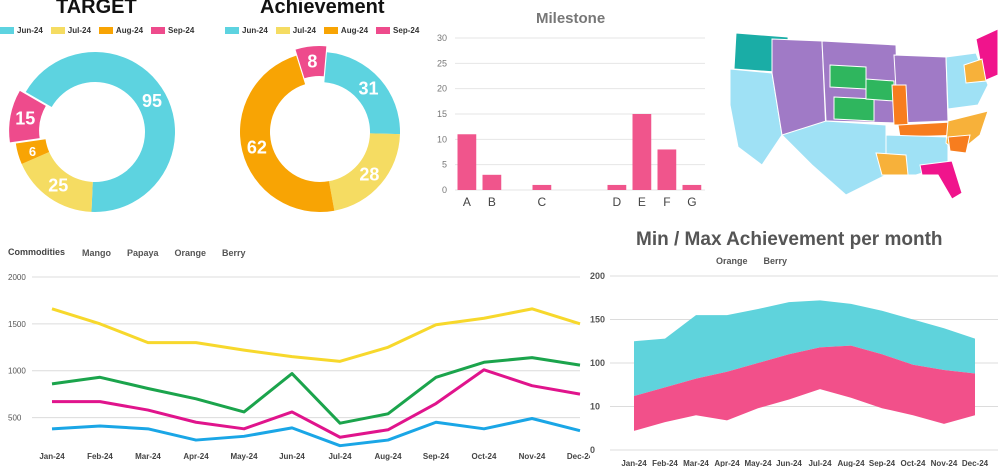 The width and height of the screenshot is (1000, 467). What do you see at coordinates (25, 119) in the screenshot?
I see `donut-value-label: 15` at bounding box center [25, 119].